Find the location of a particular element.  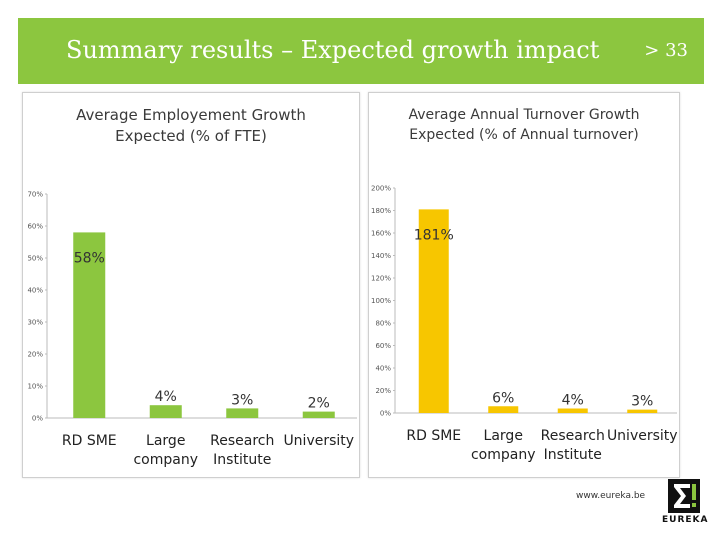

turnover-y-tick-label: 40% is located at coordinates (383, 369).